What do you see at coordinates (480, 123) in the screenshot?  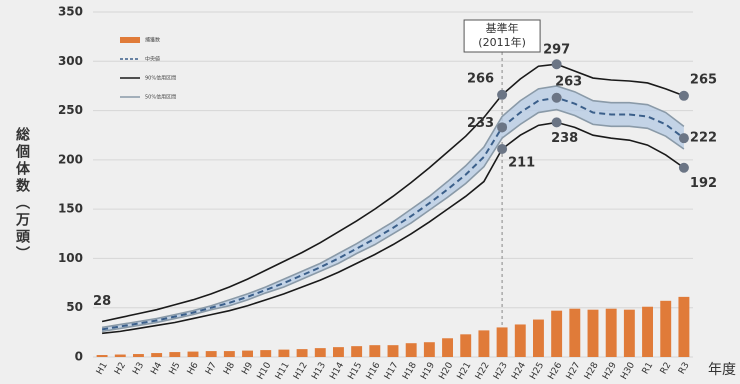 I see `annotation-label: 233` at bounding box center [480, 123].